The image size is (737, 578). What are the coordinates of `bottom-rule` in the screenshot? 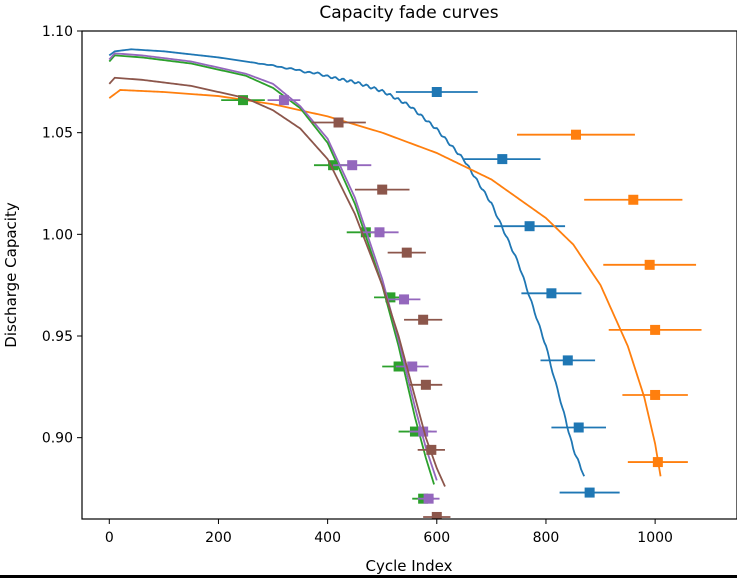 It's located at (368, 576).